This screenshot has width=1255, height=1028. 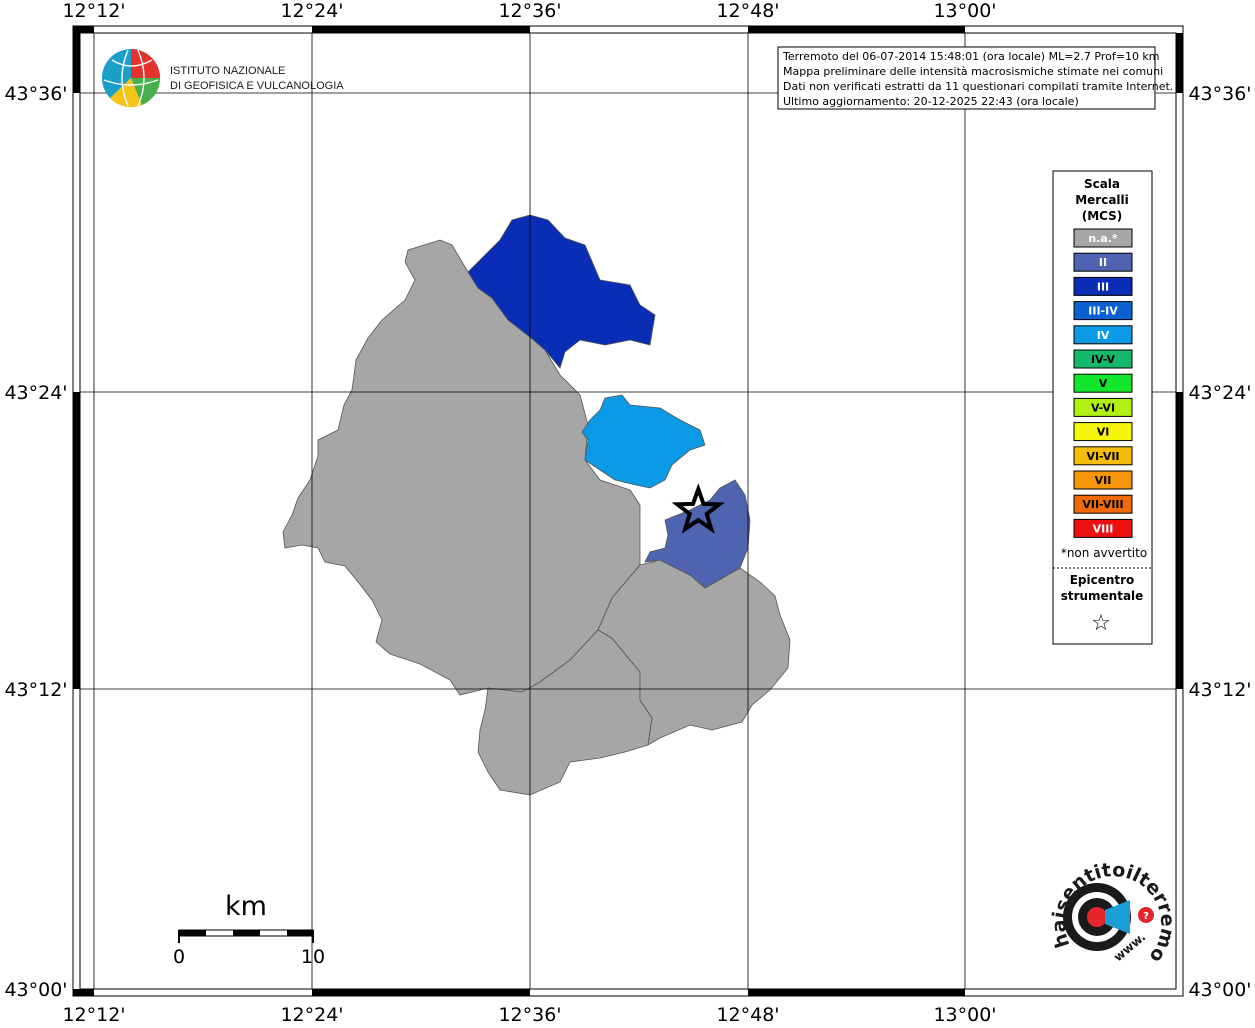 I want to click on legend-swatch-label: VII, so click(x=1103, y=480).